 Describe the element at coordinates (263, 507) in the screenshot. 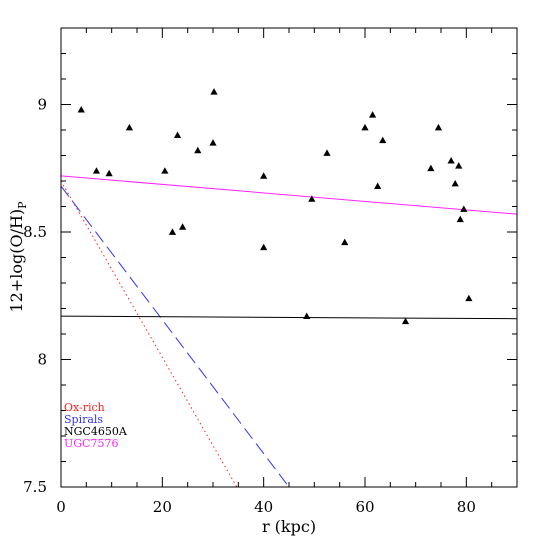

I see `x-tick-label: 40` at that location.